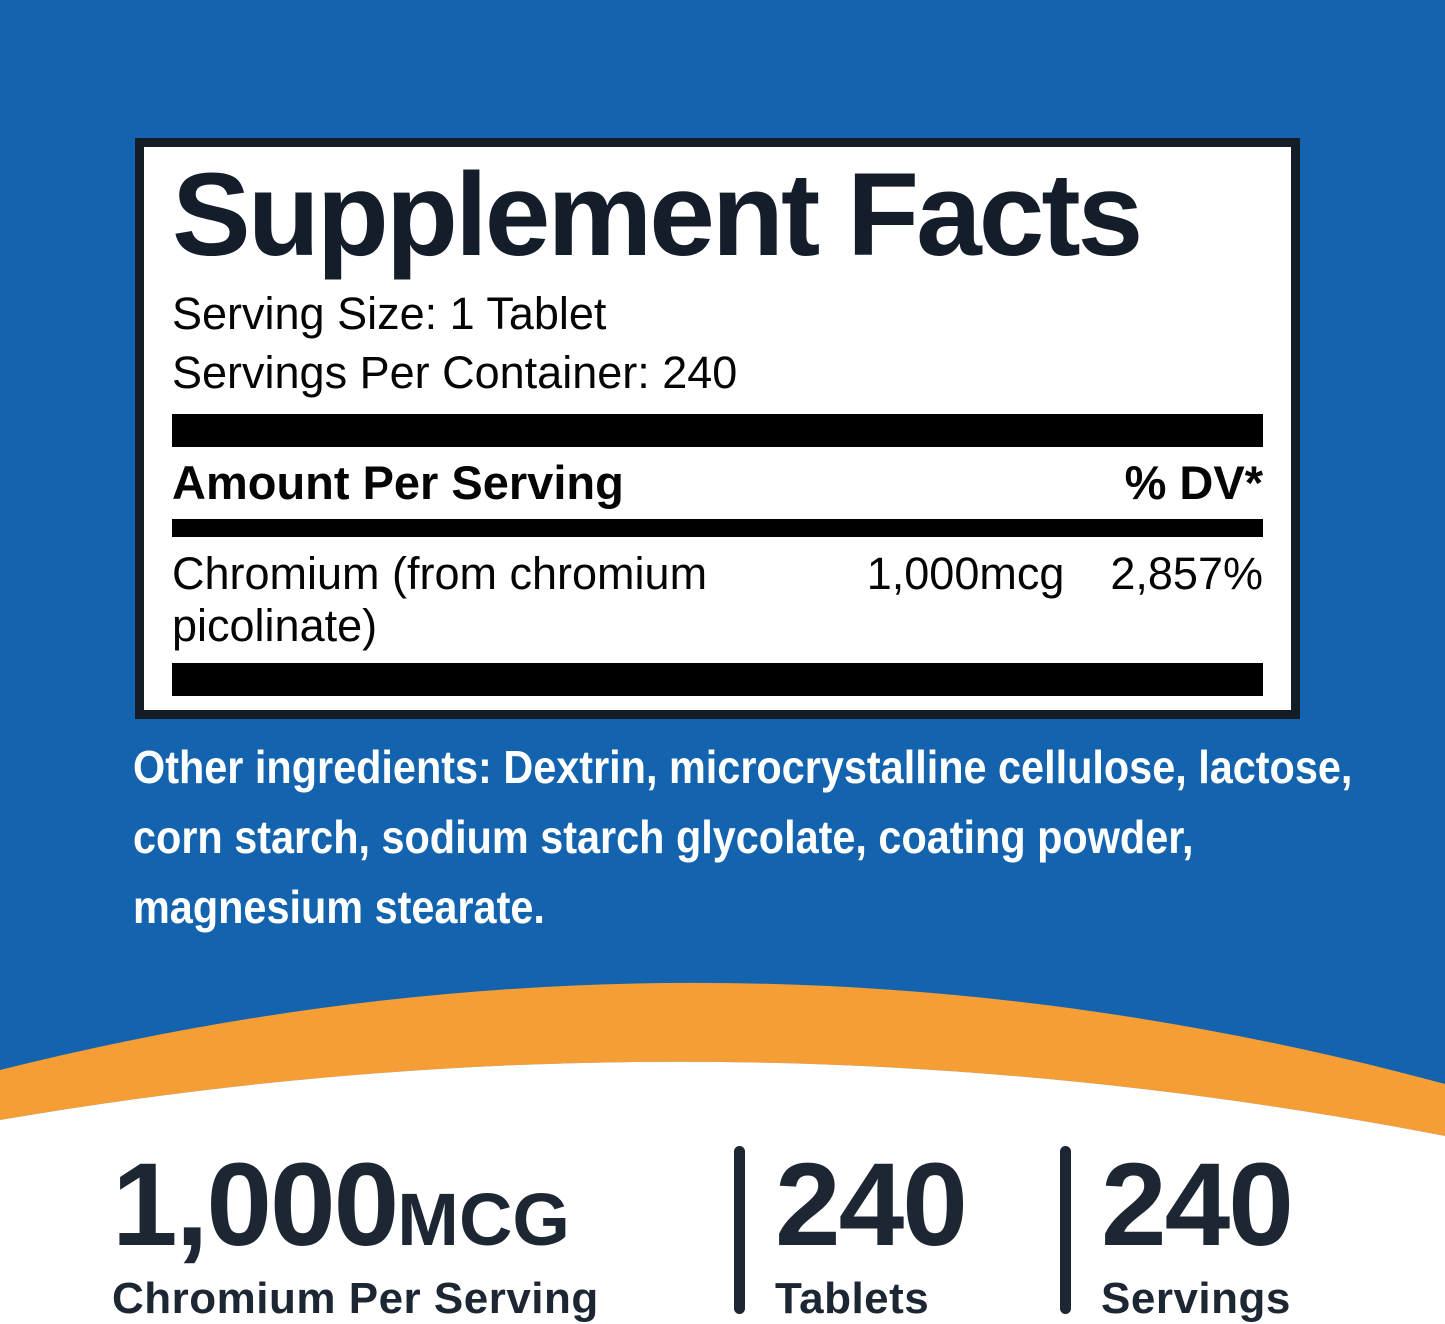  I want to click on serving-size: Serving Size: 1 Tablet, so click(389, 314).